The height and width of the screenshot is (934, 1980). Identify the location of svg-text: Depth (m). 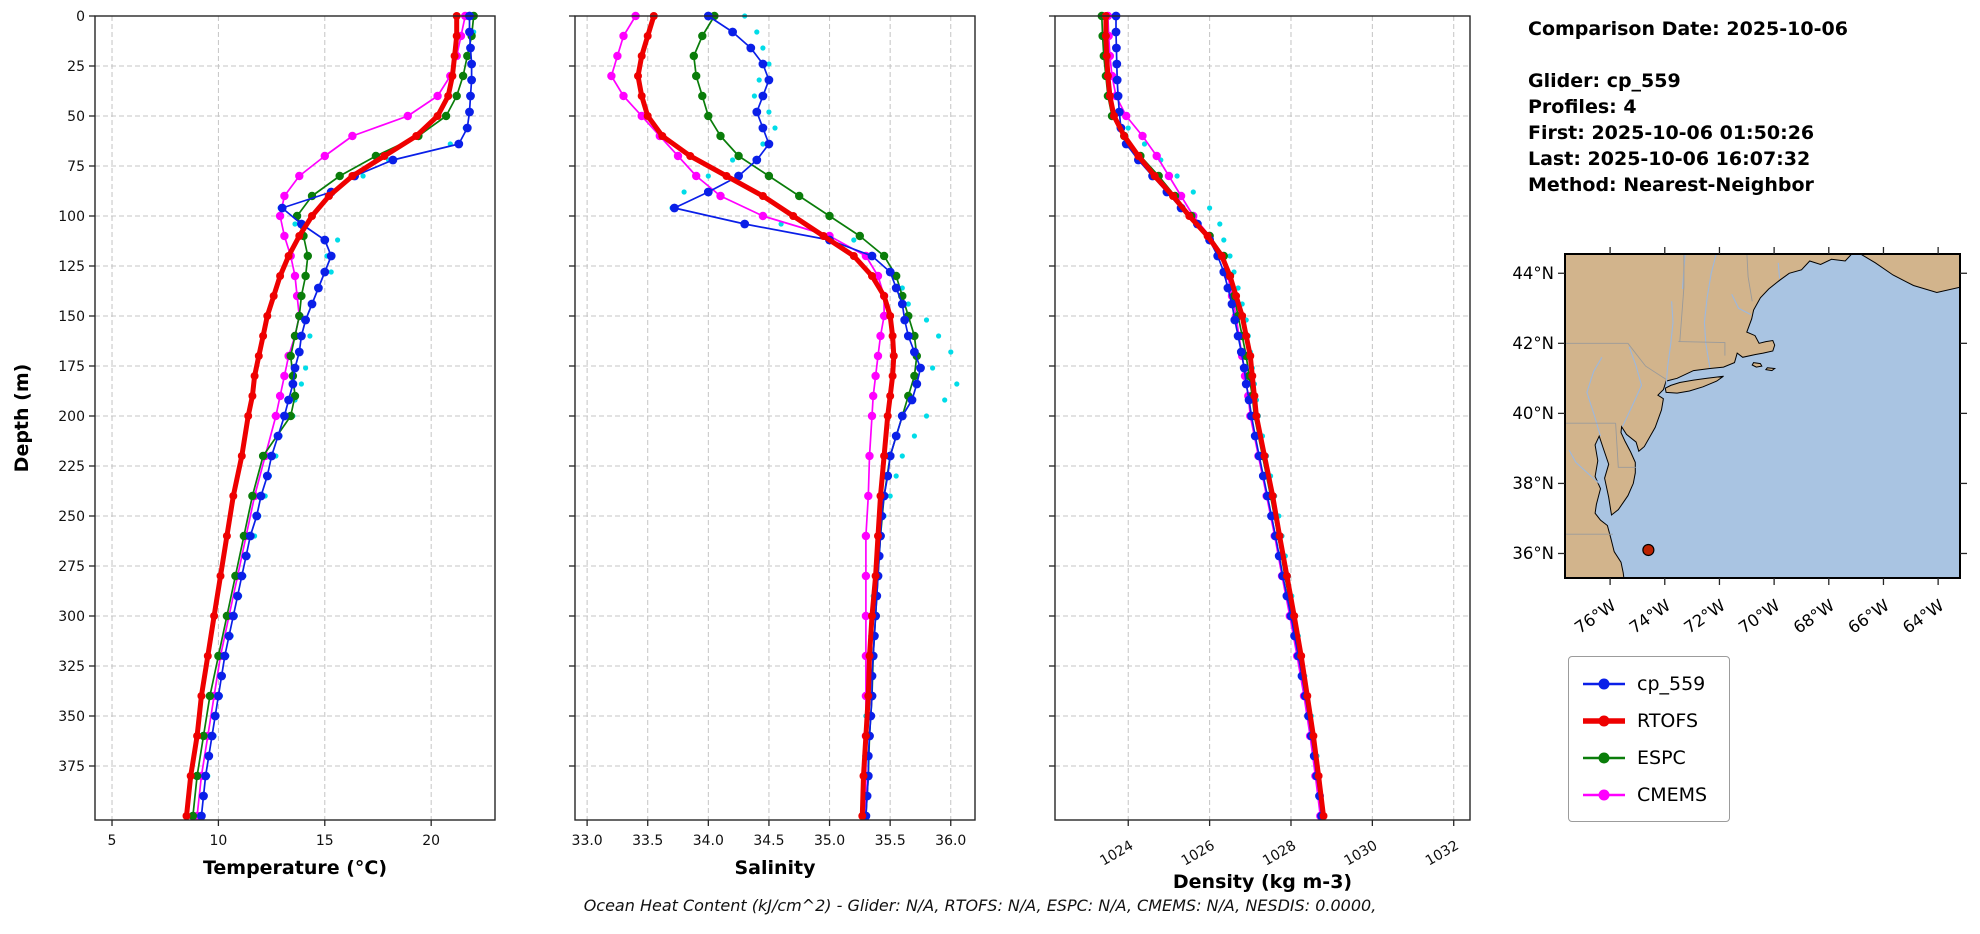
(22, 418).